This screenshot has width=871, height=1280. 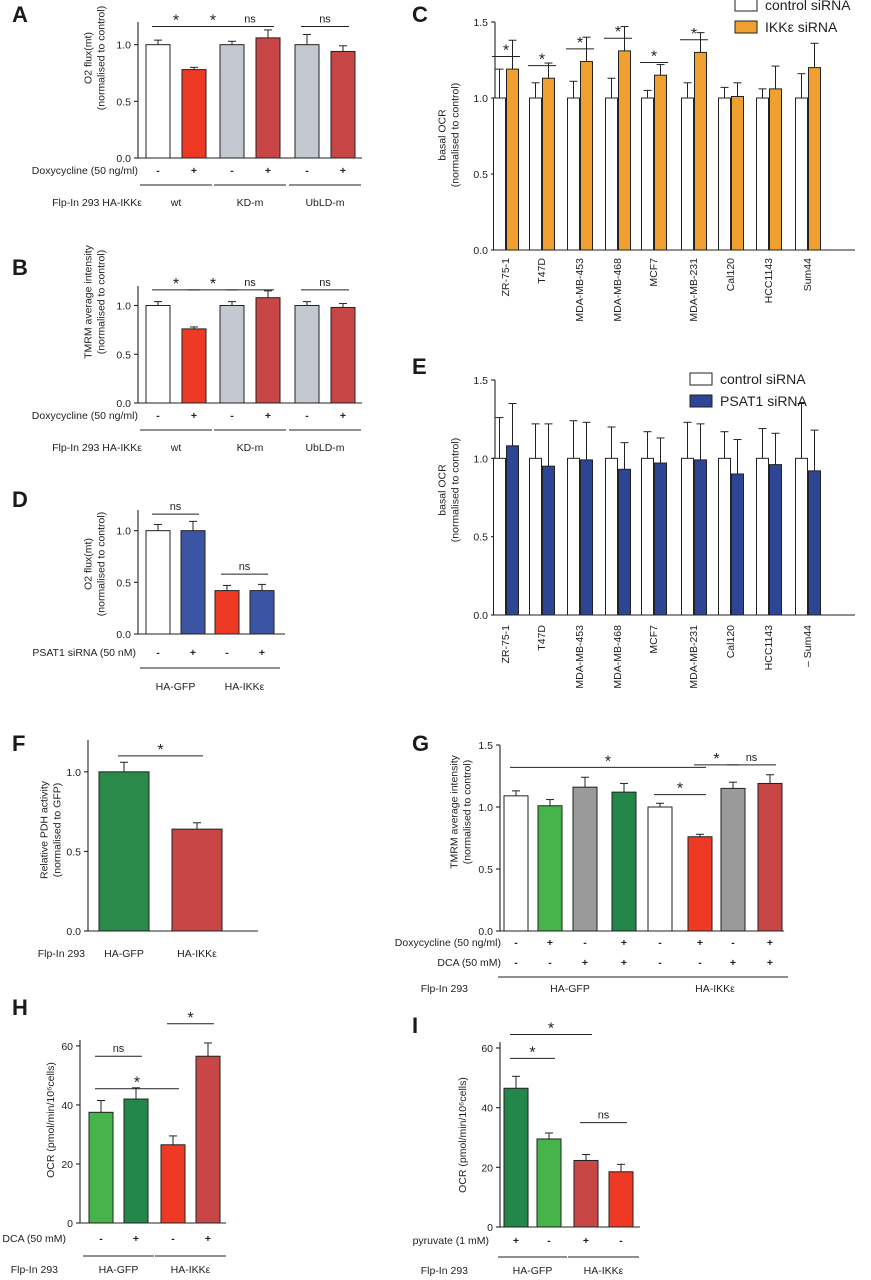 What do you see at coordinates (532, 1052) in the screenshot?
I see `panel-I-sig-label: *` at bounding box center [532, 1052].